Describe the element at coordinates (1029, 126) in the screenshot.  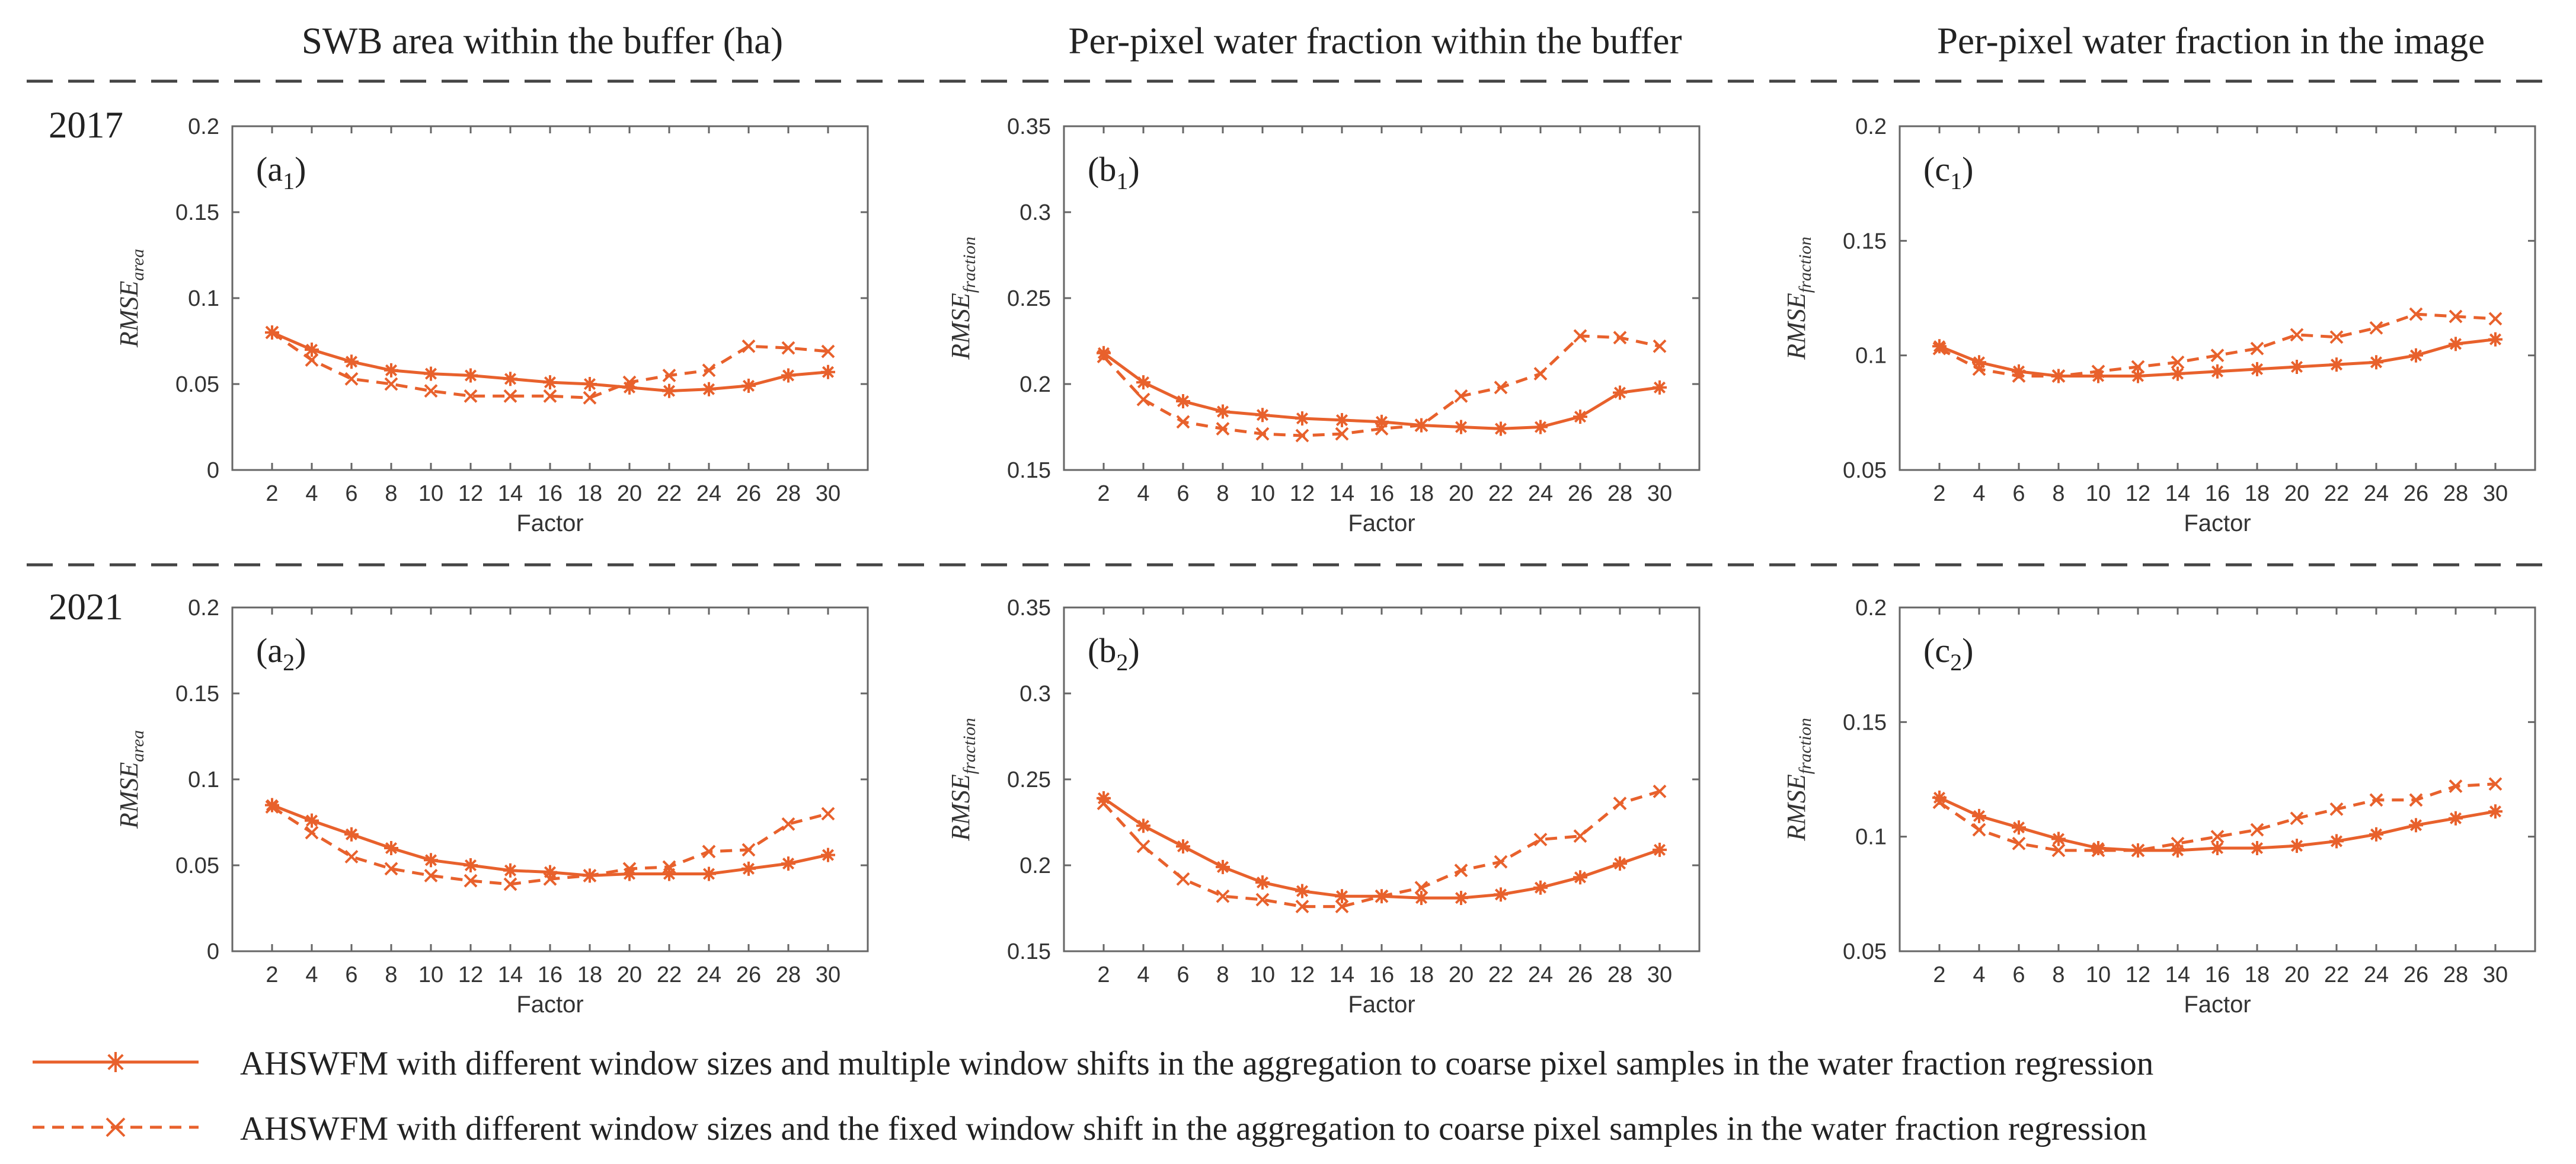
I see `y-tick-label: 0.35` at that location.